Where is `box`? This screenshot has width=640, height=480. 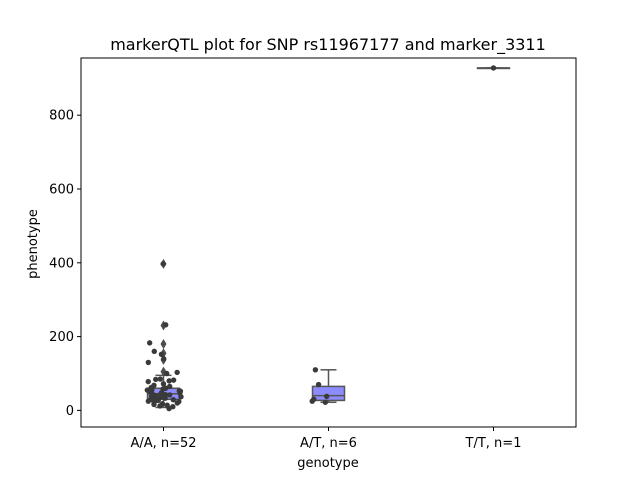
box is located at coordinates (328, 393).